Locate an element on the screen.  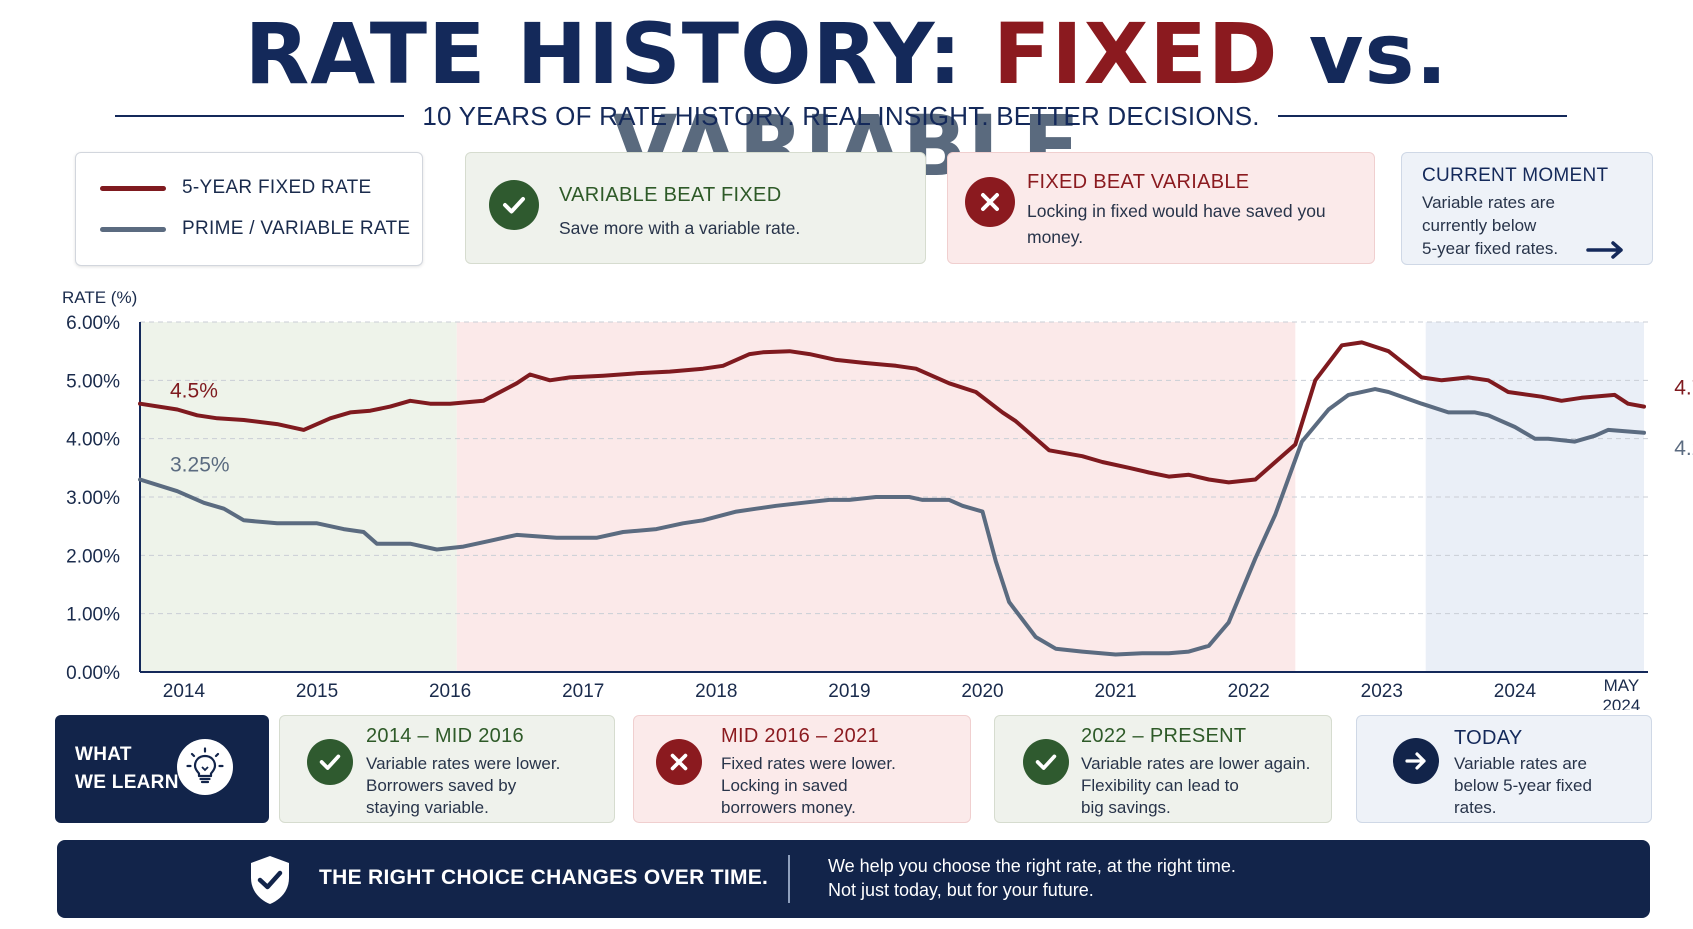
legend-swatch-variable is located at coordinates (133, 229).